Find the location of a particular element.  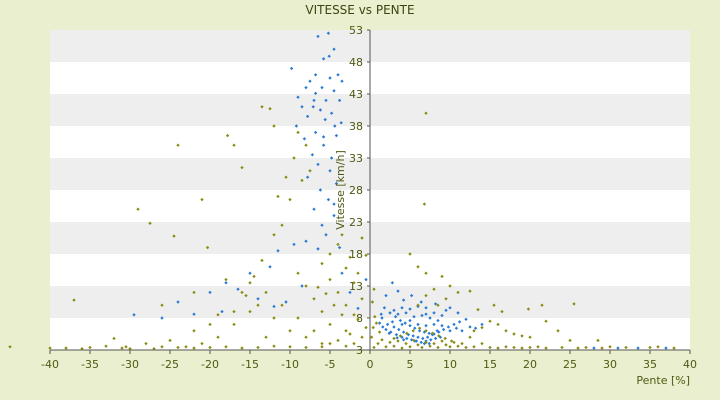

x-tick-label: 40 is located at coordinates (690, 364).